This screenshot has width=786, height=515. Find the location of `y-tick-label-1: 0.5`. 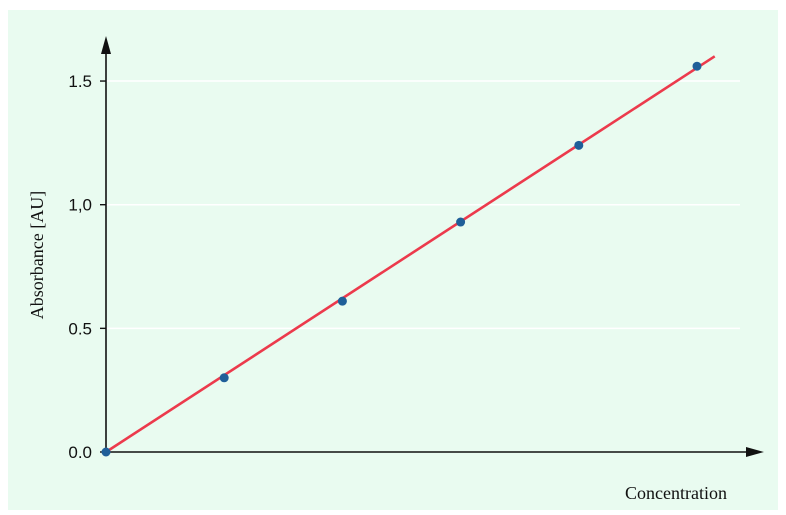

y-tick-label-1: 0.5 is located at coordinates (80, 328).